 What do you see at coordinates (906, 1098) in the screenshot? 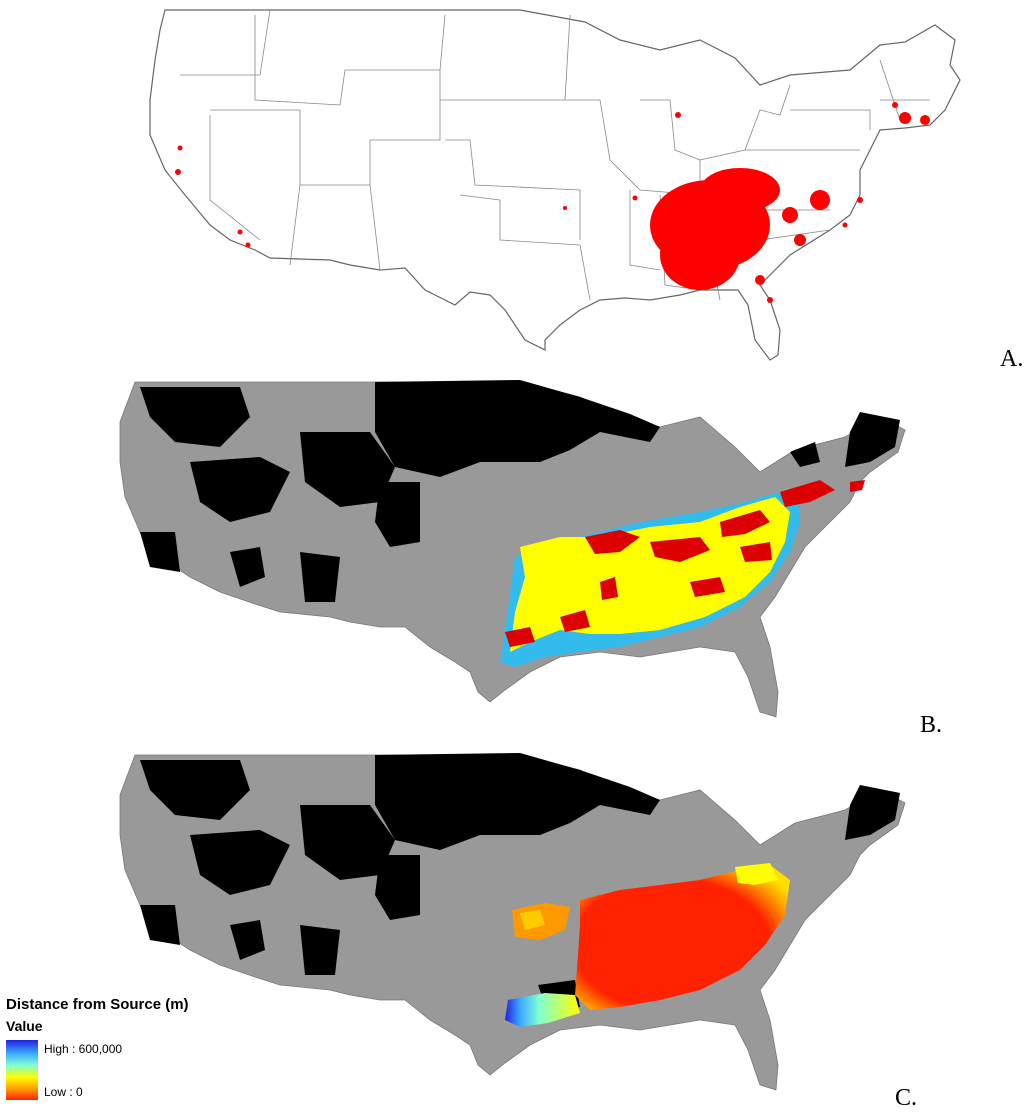
I see `panel-c-label: C.` at bounding box center [906, 1098].